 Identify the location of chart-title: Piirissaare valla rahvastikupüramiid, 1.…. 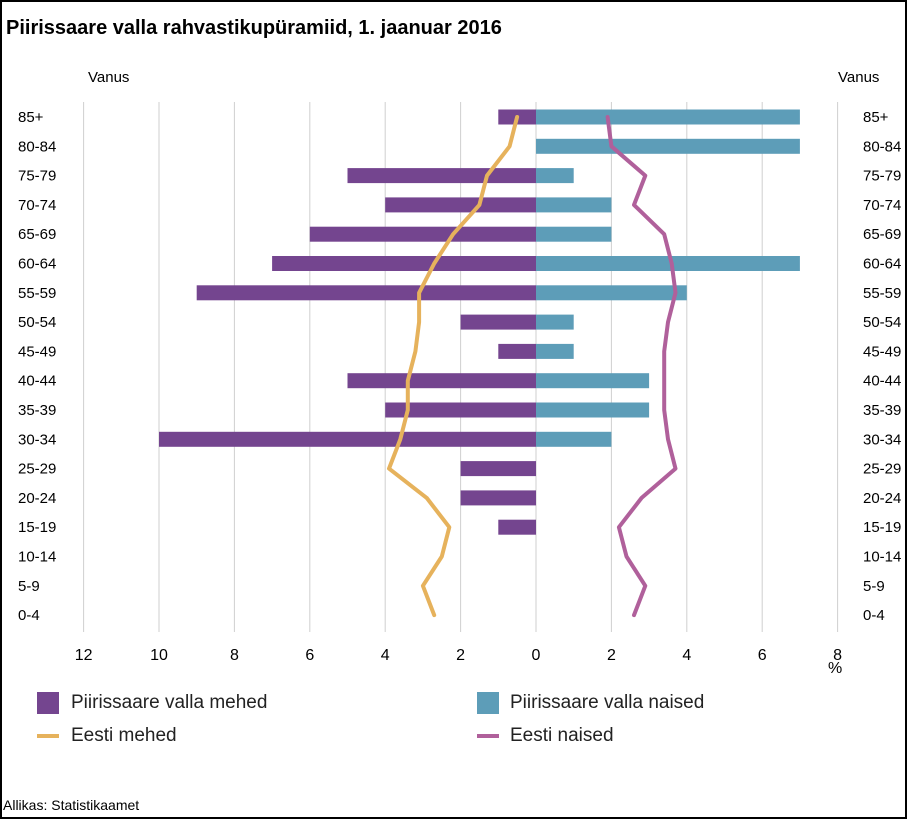
(254, 28).